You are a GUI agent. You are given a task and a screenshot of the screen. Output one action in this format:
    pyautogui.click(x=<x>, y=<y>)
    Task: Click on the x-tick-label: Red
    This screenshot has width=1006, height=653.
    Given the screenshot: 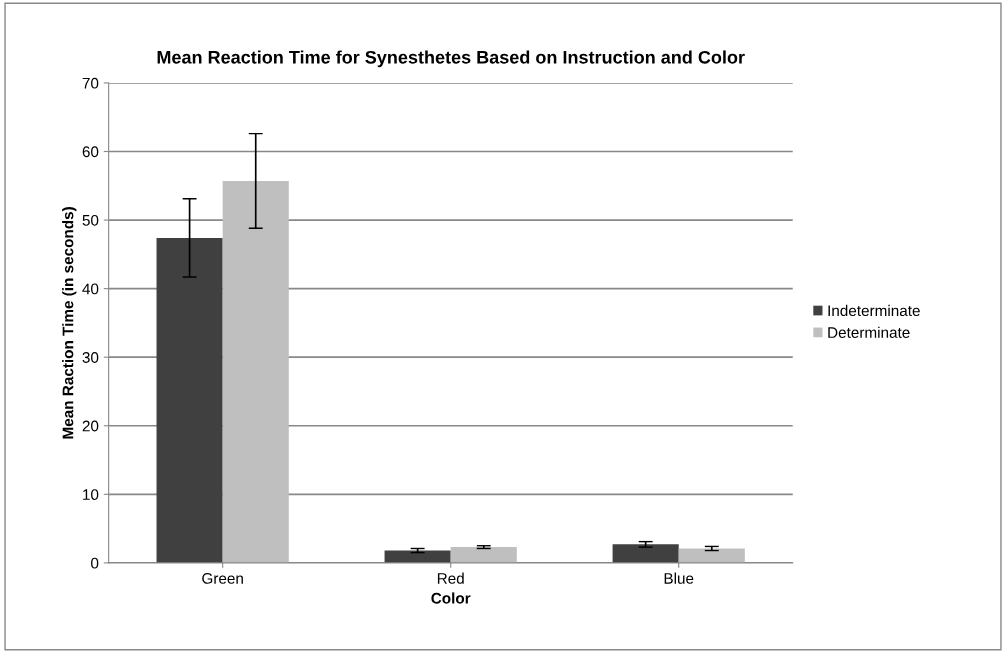 What is the action you would take?
    pyautogui.click(x=450, y=578)
    